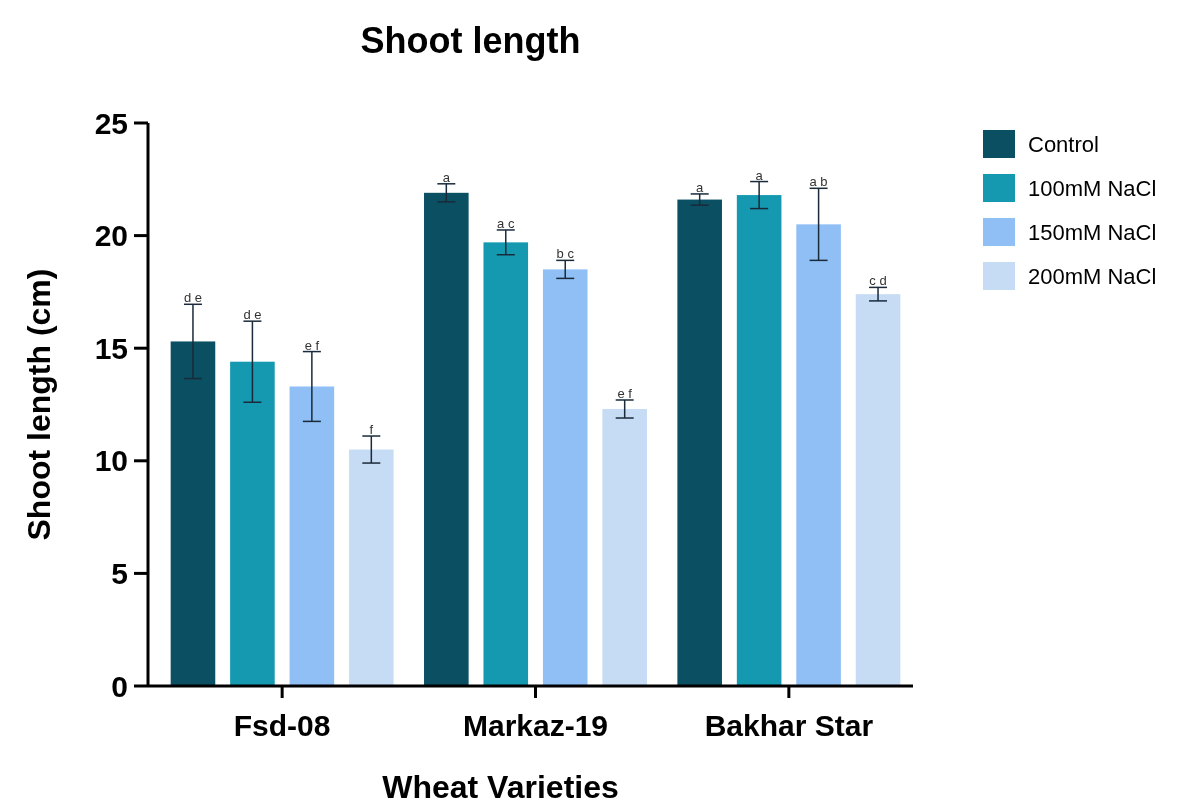 The image size is (1191, 812). I want to click on x-axis-title: Wheat Varieties, so click(500, 787).